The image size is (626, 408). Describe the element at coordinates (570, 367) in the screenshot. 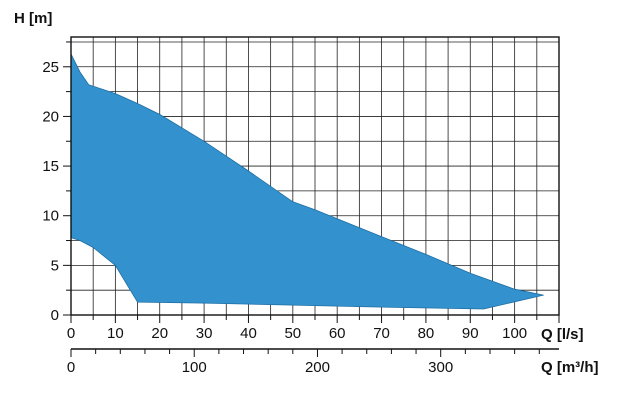

I see `x2-axis-title: Q [m³/h]` at that location.